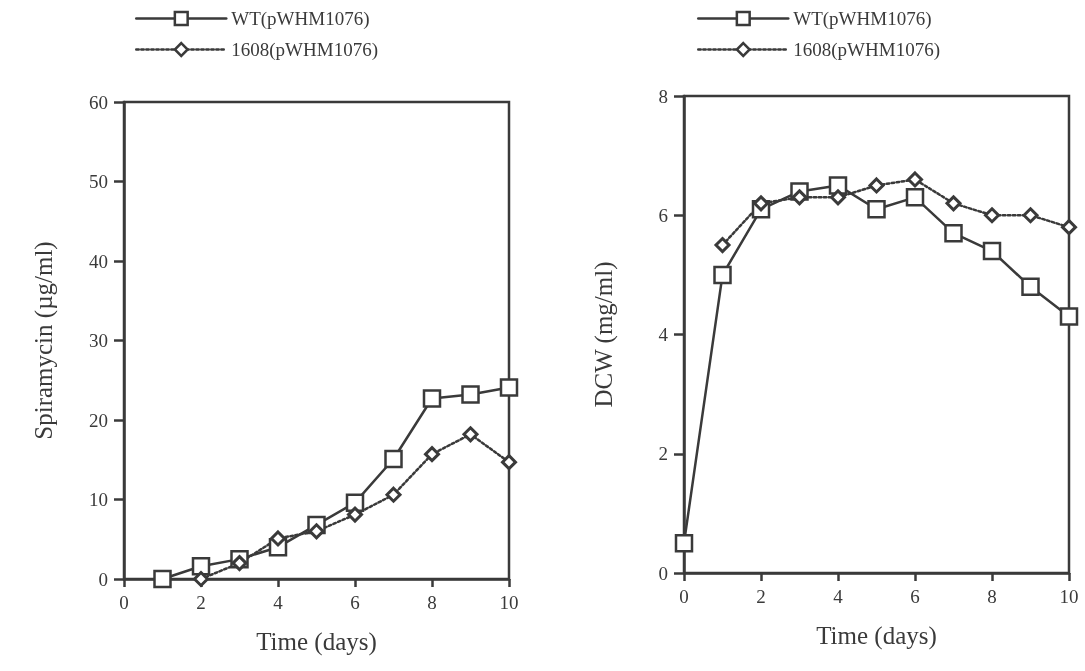  What do you see at coordinates (663, 215) in the screenshot?
I see `y-tick-label: 6` at bounding box center [663, 215].